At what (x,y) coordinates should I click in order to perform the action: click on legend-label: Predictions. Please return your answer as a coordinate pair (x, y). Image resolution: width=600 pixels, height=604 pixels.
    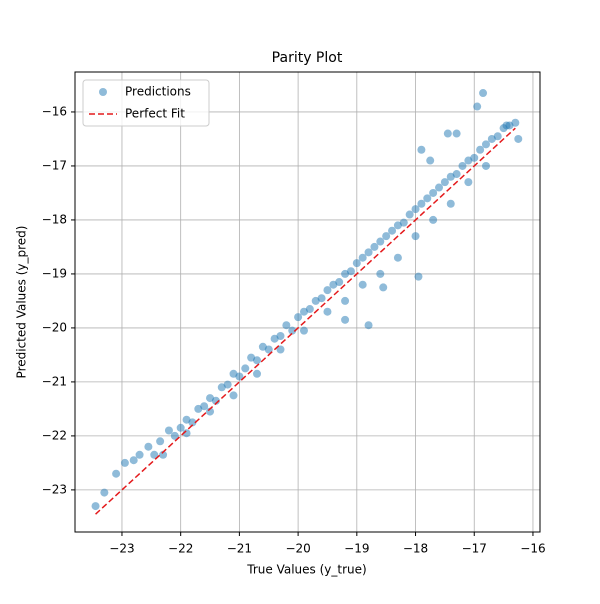
    Looking at the image, I should click on (158, 92).